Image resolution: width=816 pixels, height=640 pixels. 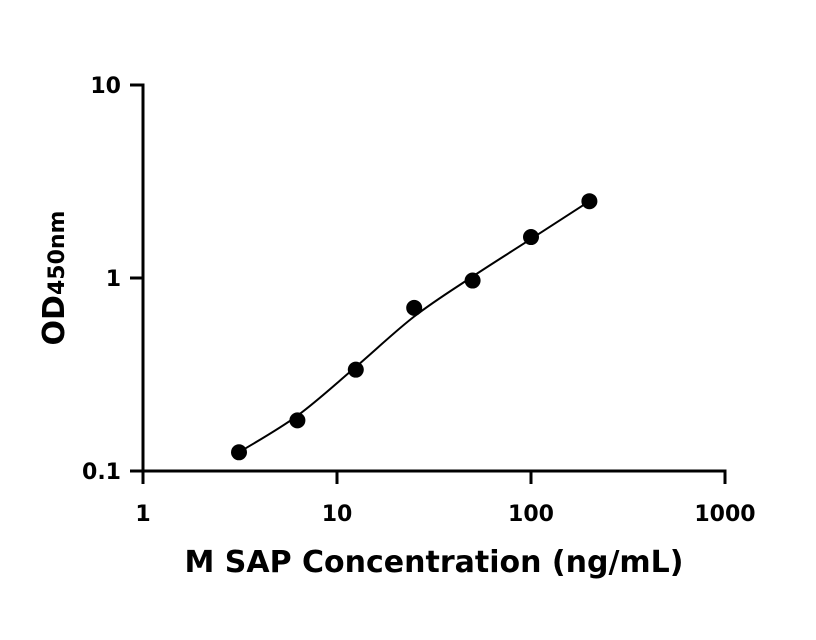 What do you see at coordinates (101, 472) in the screenshot?
I see `y-tick-label: 0.1` at bounding box center [101, 472].